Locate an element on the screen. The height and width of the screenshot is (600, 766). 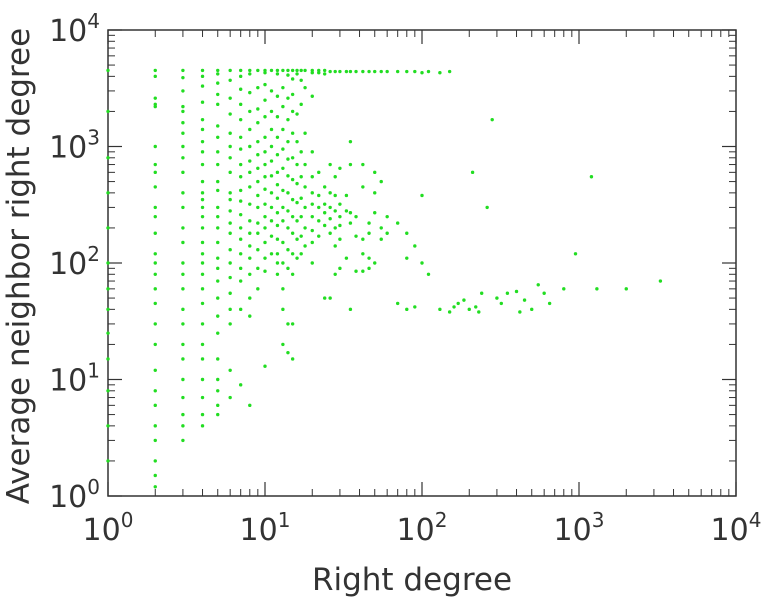
x-tick-label: 10¹ is located at coordinates (265, 528).